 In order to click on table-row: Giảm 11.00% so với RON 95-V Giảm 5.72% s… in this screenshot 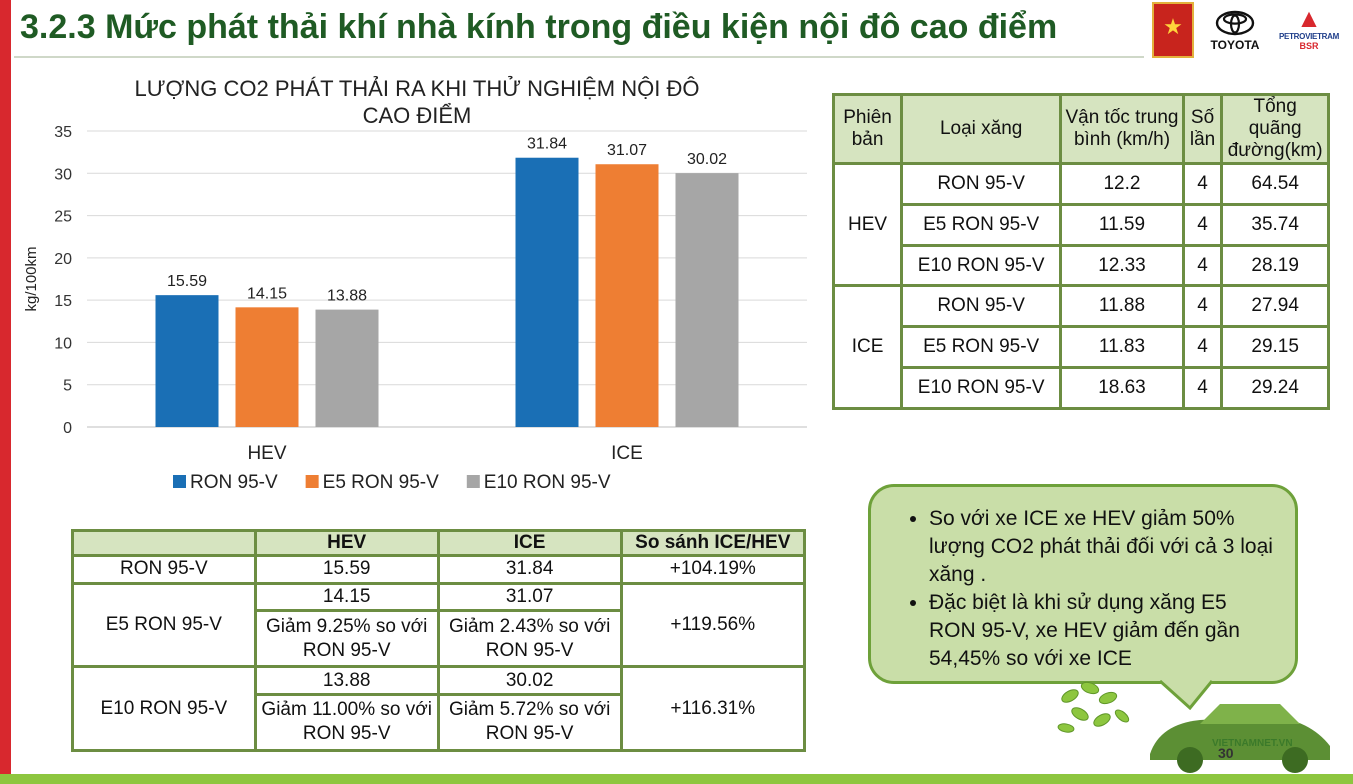, I will do `click(439, 722)`.